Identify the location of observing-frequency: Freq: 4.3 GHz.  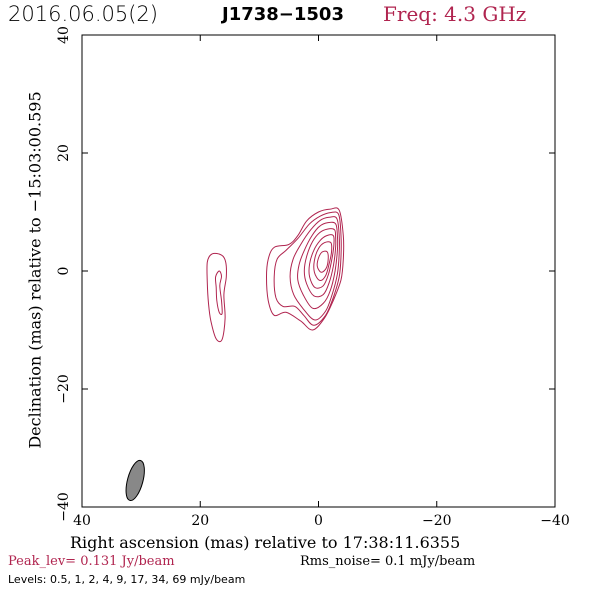
(455, 14).